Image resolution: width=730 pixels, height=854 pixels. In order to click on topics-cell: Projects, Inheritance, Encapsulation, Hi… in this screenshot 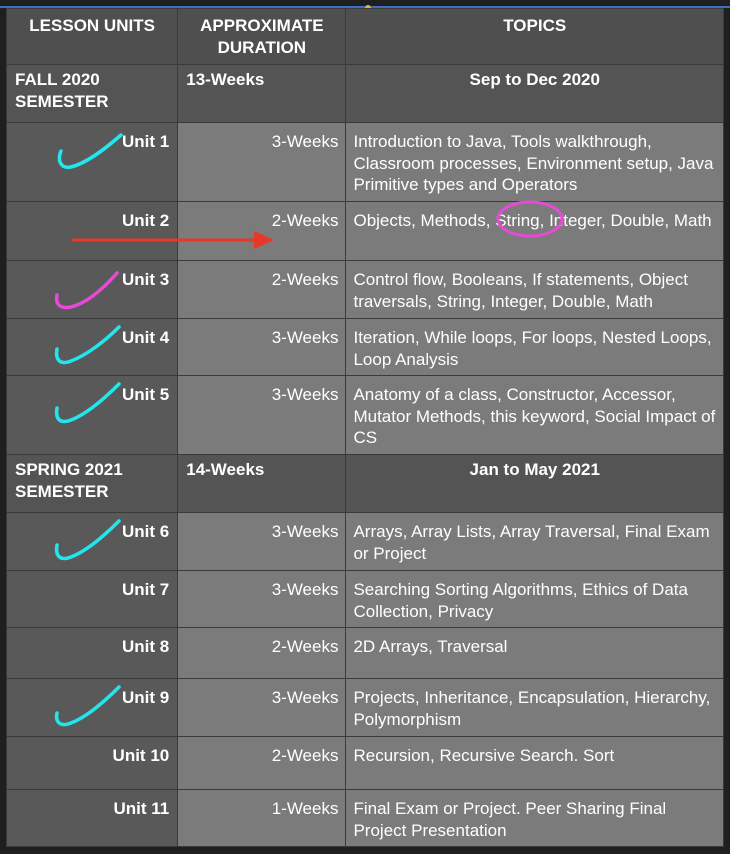, I will do `click(534, 707)`.